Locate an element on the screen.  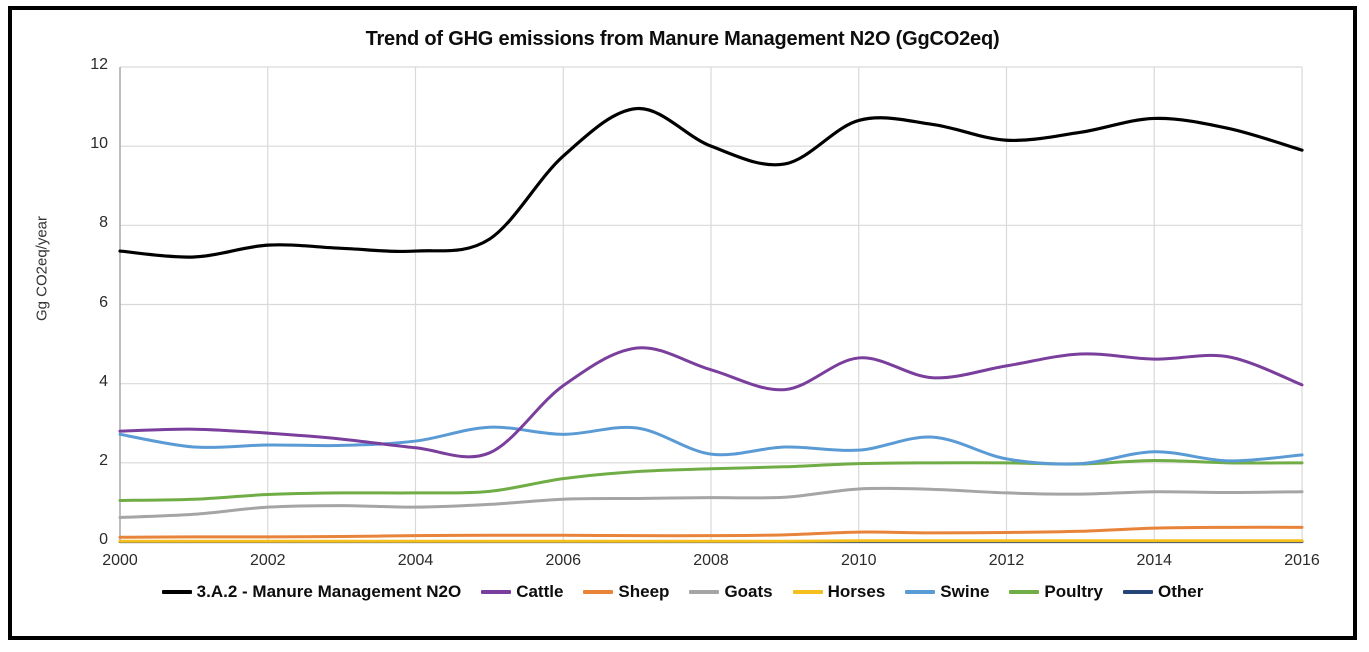
y-tick-label: 4 is located at coordinates (103, 381).